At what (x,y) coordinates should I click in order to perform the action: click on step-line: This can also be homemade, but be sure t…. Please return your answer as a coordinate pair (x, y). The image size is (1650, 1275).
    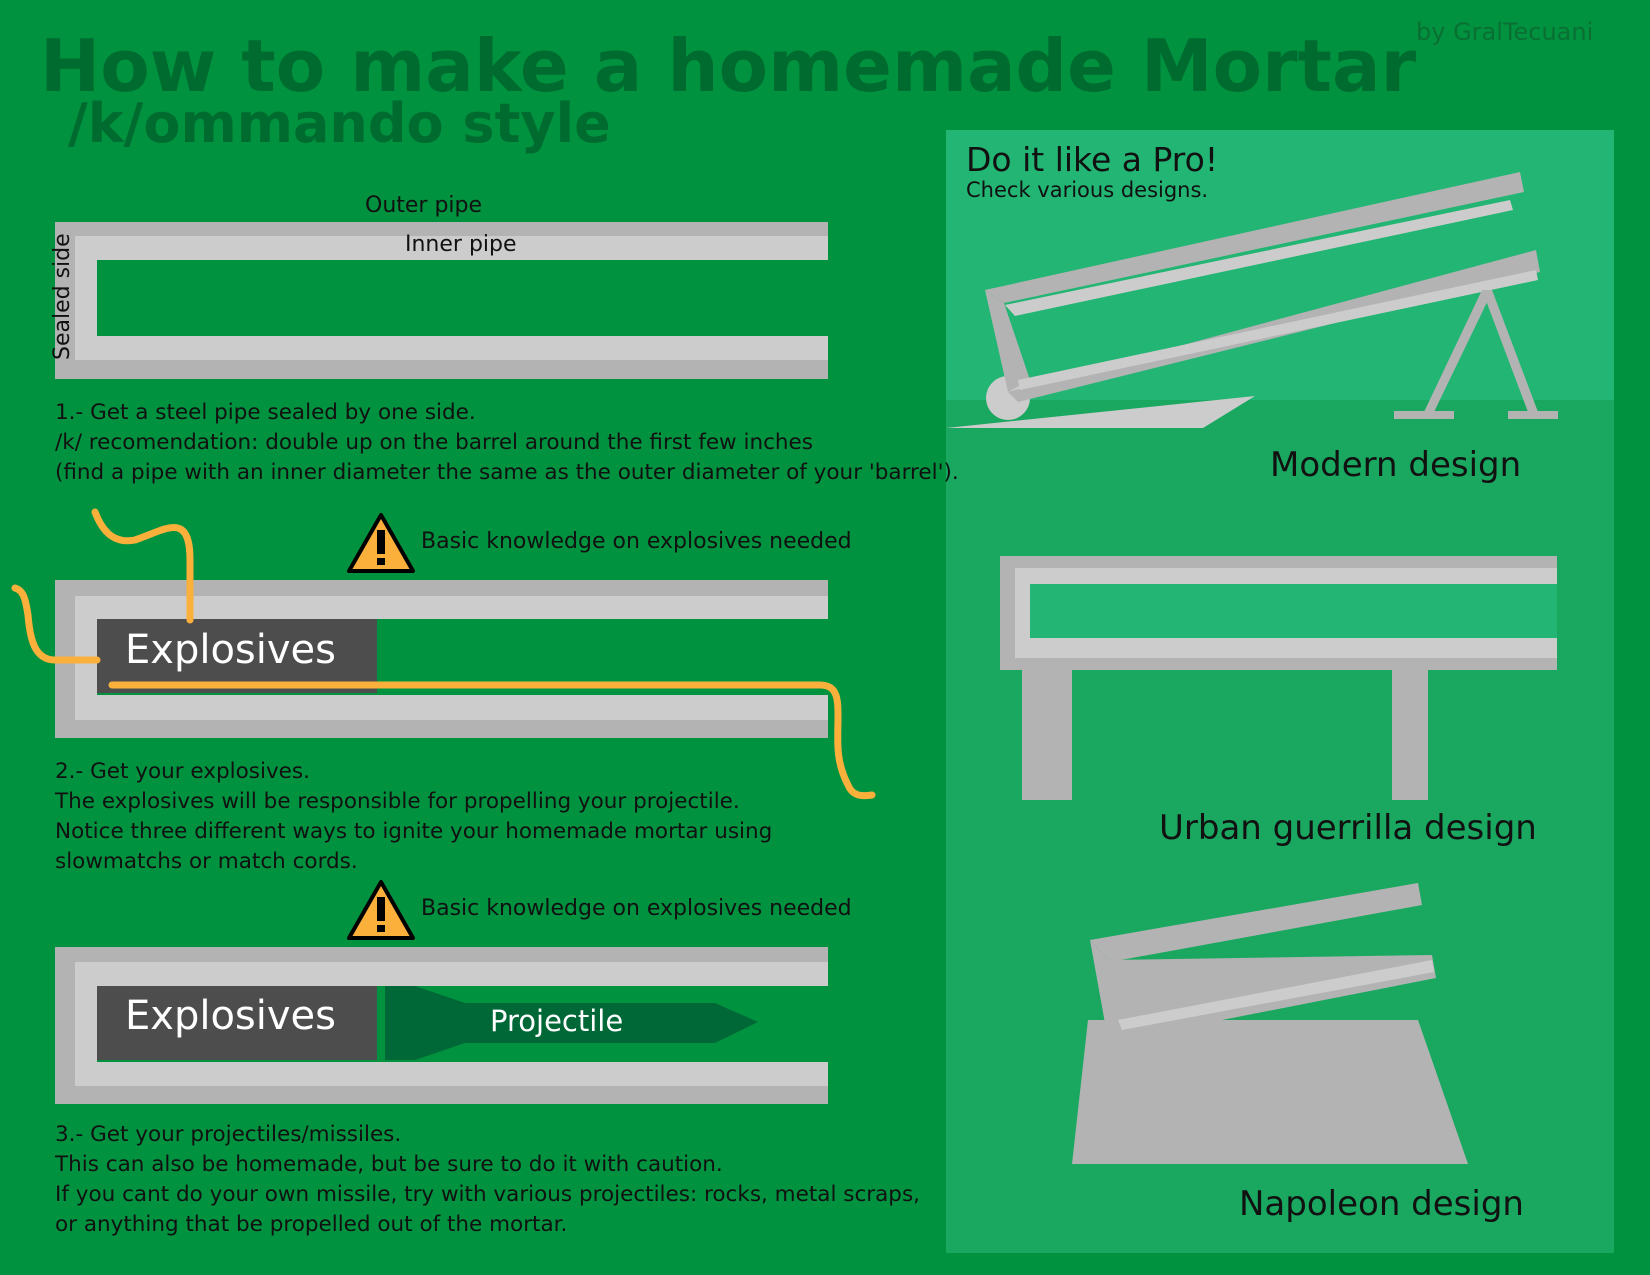
    Looking at the image, I should click on (389, 1164).